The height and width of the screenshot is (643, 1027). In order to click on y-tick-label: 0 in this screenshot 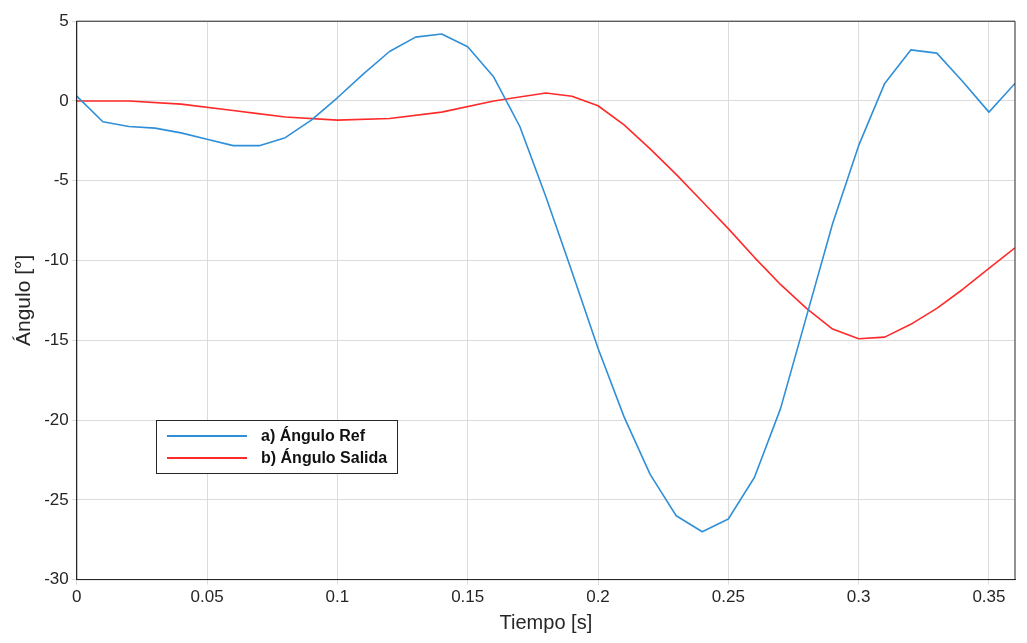, I will do `click(64, 100)`.